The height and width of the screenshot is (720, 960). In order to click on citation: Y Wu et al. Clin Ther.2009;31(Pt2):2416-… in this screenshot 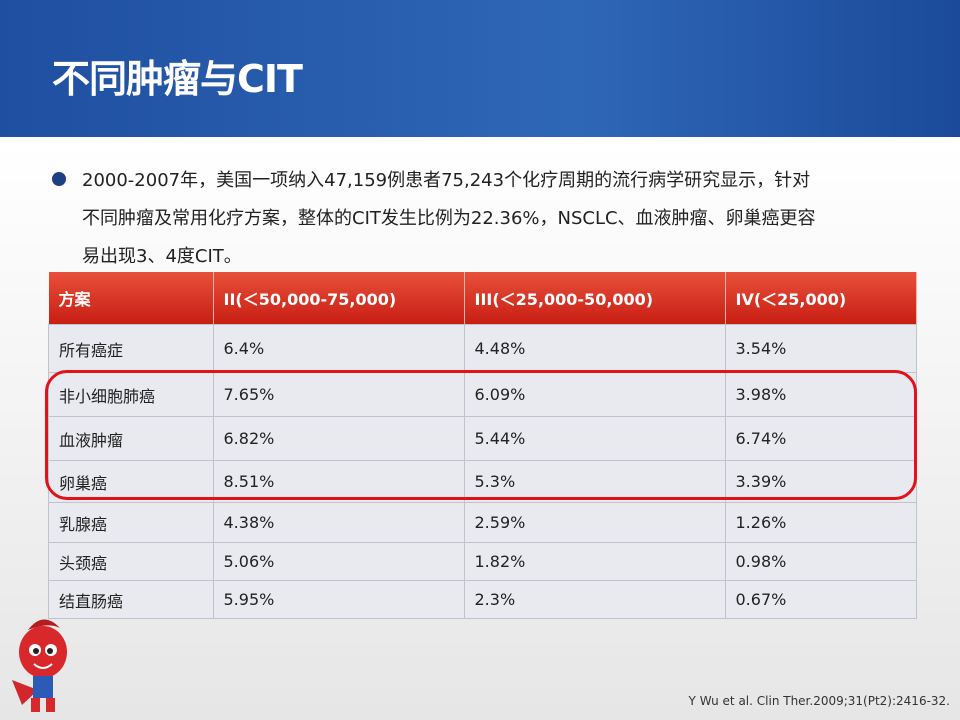, I will do `click(819, 701)`.